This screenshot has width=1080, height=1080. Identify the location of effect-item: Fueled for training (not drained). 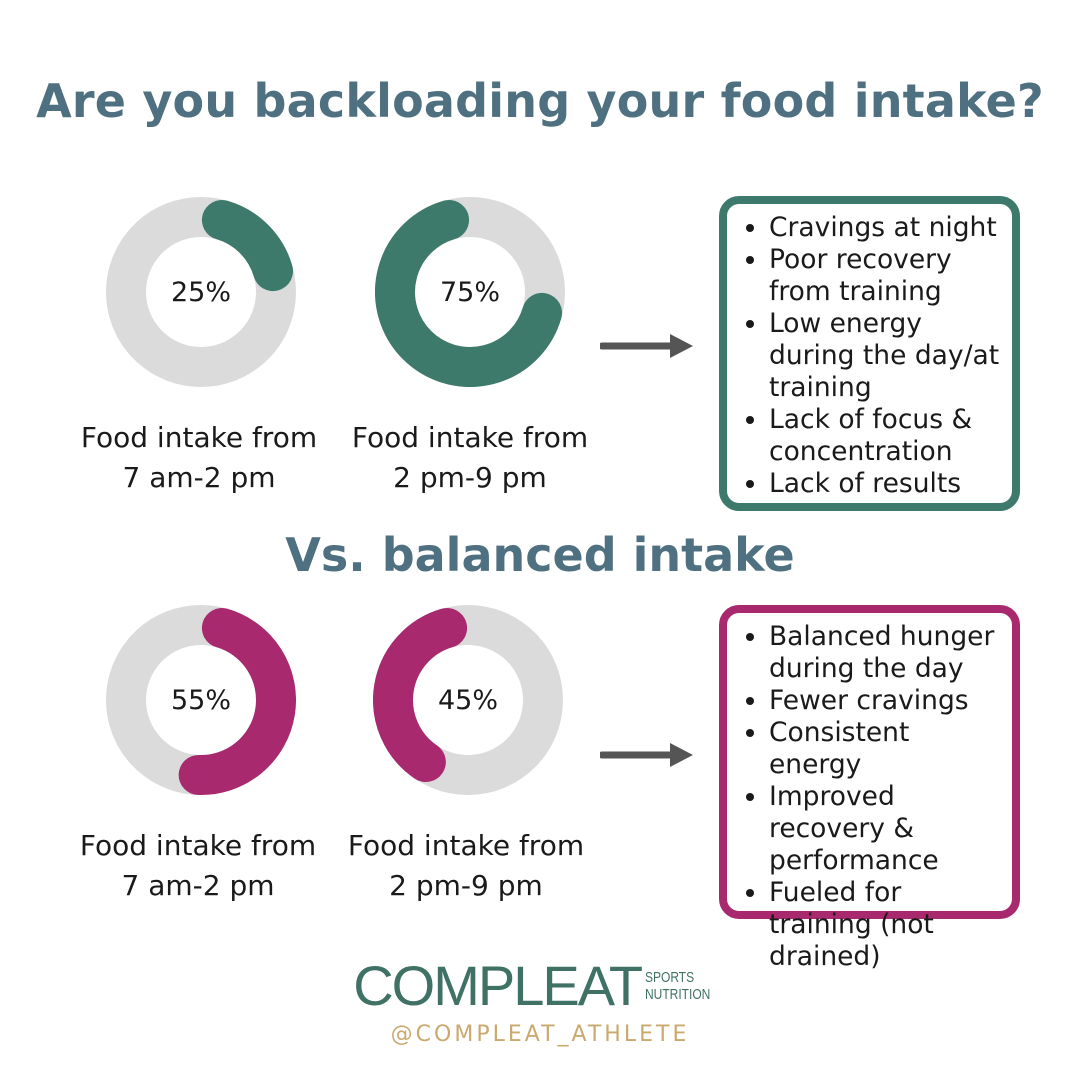
(885, 925).